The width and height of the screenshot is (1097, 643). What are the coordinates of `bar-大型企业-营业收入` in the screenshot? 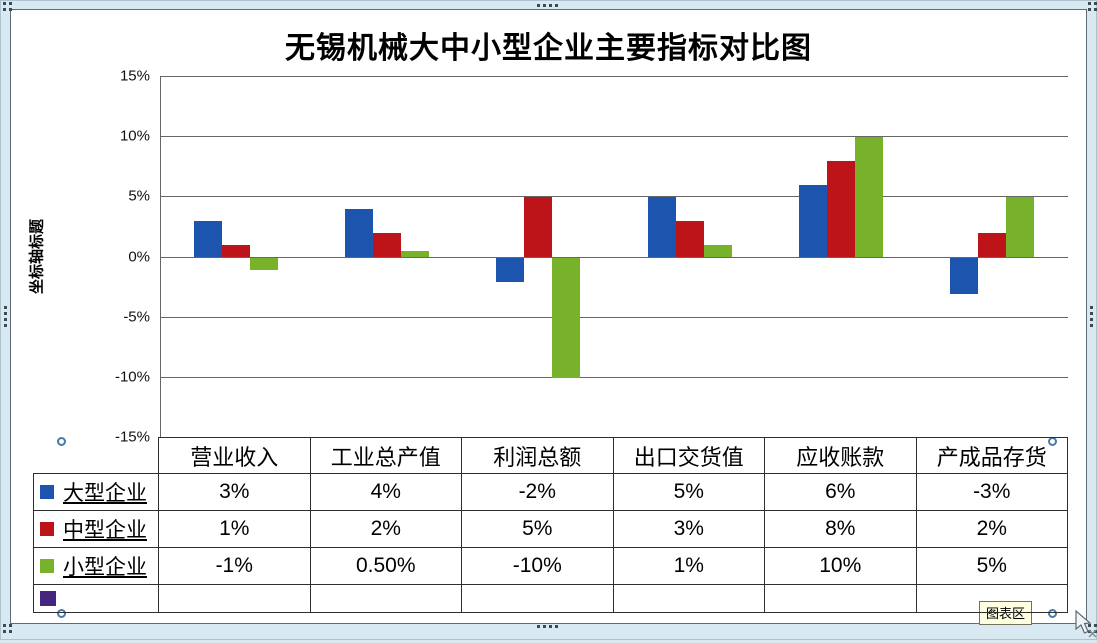 It's located at (208, 239).